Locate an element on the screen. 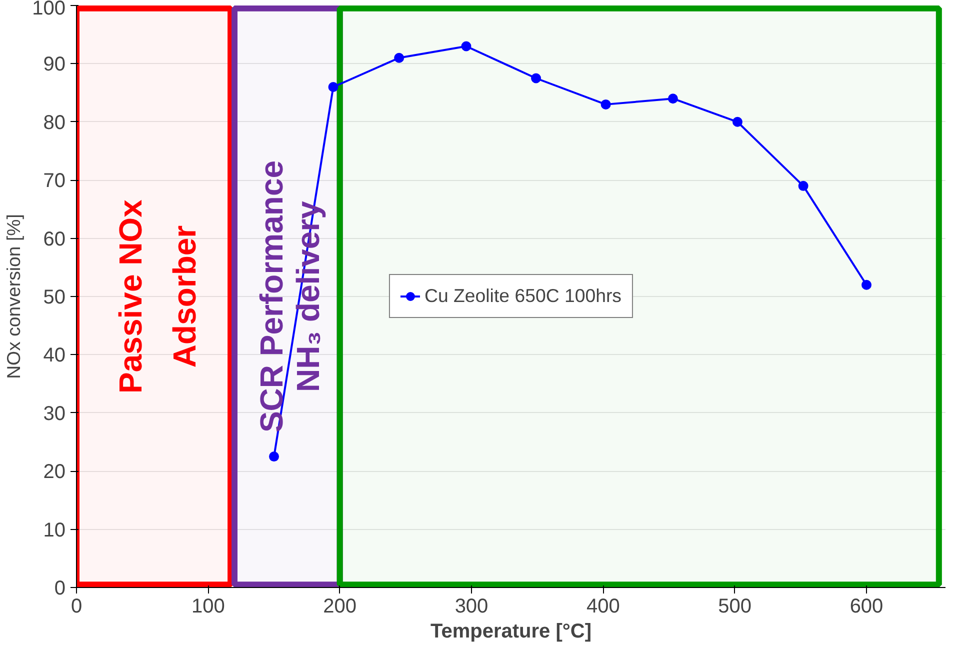  x-tick-label: 200 is located at coordinates (340, 607).